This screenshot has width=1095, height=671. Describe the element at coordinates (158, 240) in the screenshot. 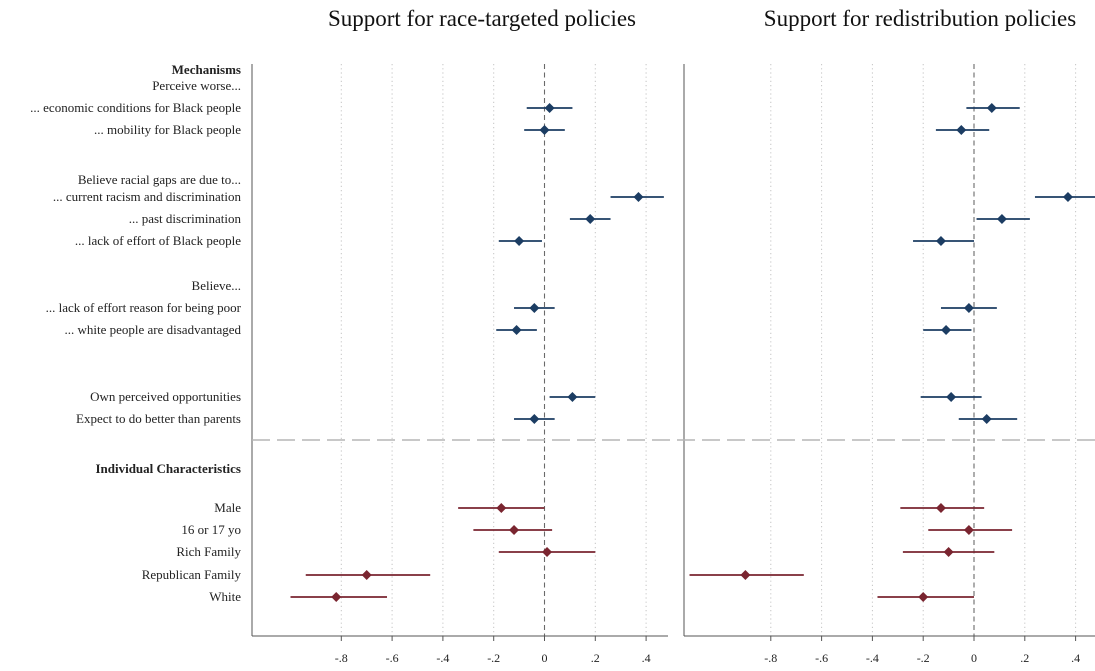

I see `row-label: ... lack of effort of Black people` at that location.